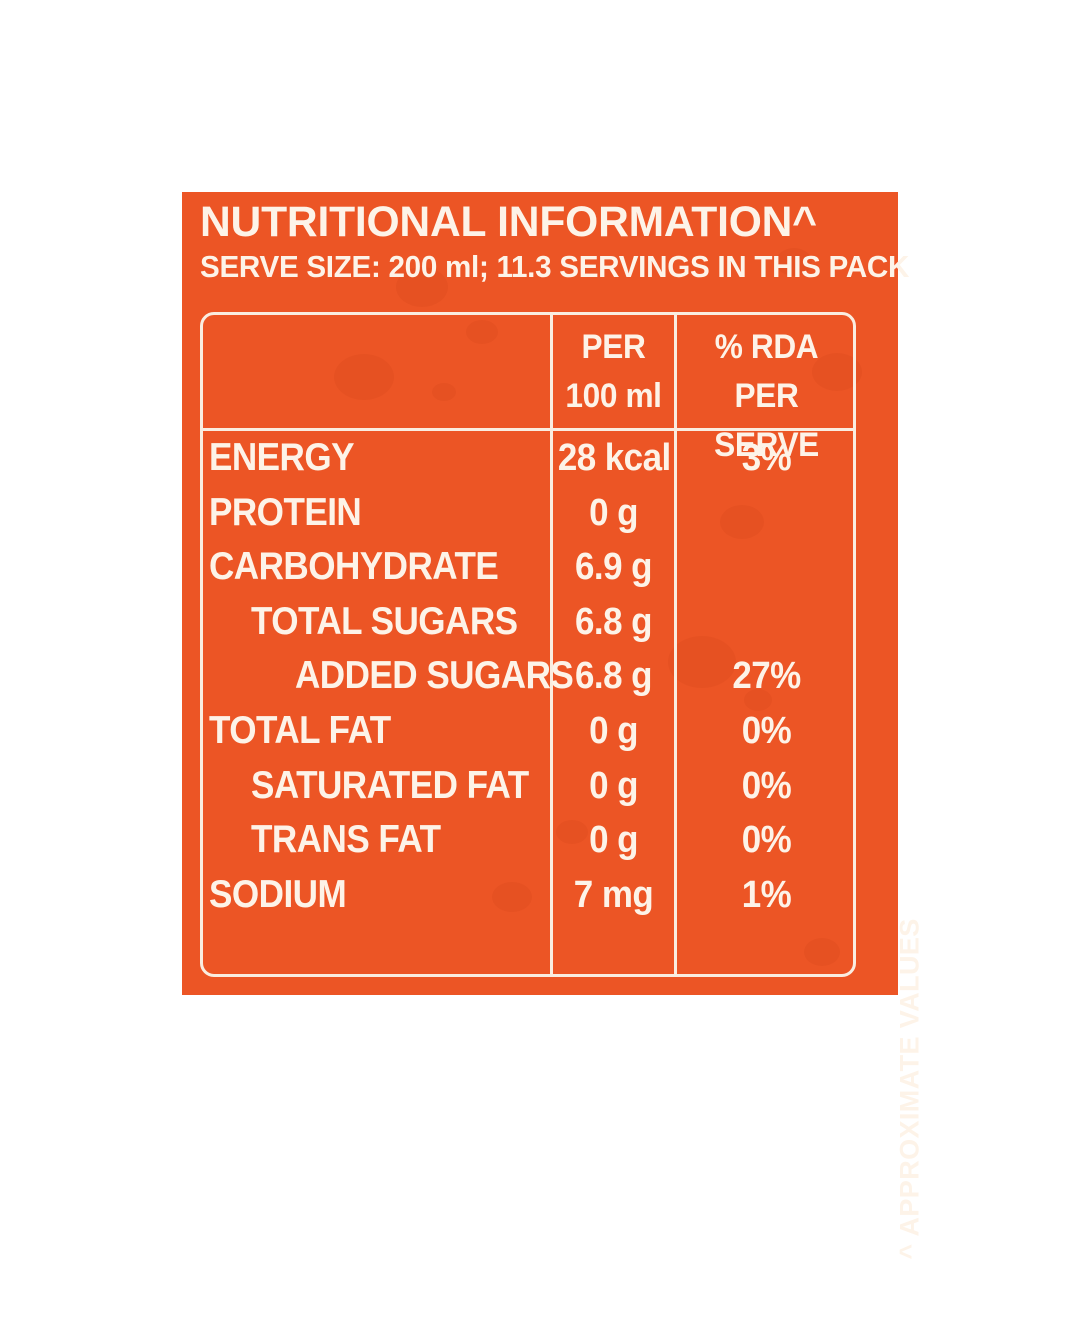 This screenshot has width=1079, height=1327. I want to click on table-row: SATURATED FAT 0 g 0%, so click(528, 786).